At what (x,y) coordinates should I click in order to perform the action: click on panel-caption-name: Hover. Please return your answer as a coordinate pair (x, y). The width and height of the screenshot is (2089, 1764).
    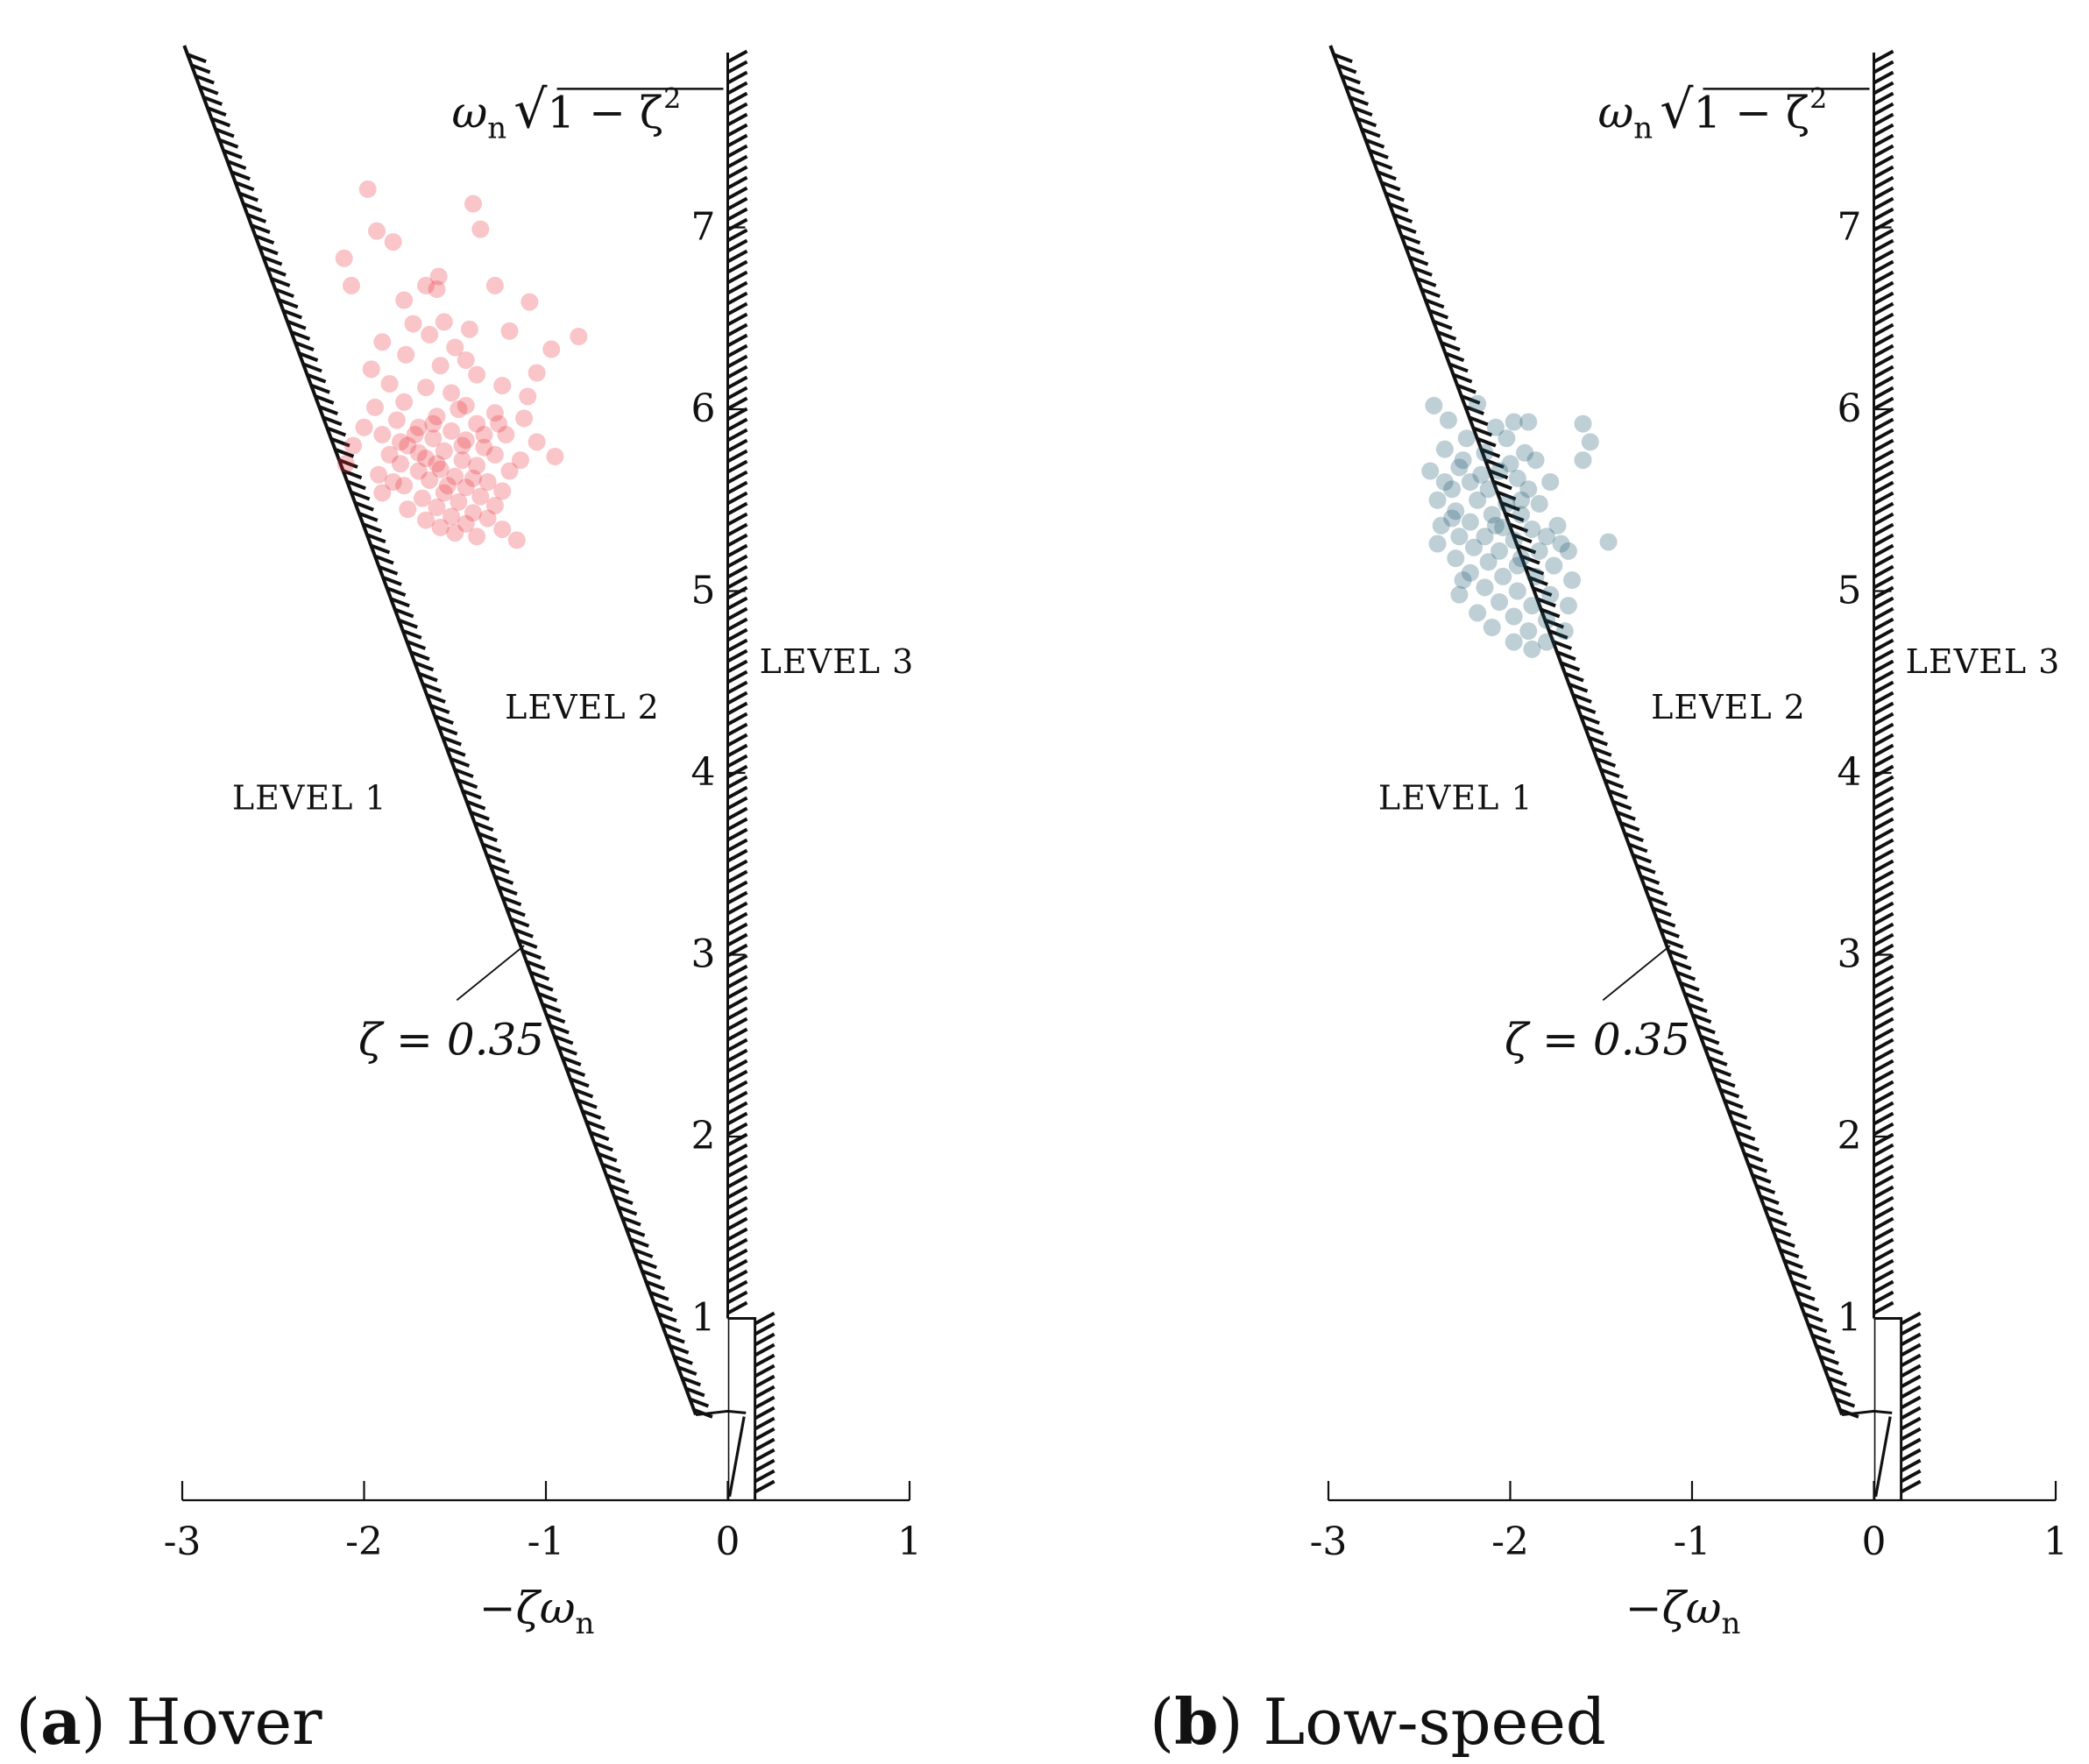
    Looking at the image, I should click on (224, 1722).